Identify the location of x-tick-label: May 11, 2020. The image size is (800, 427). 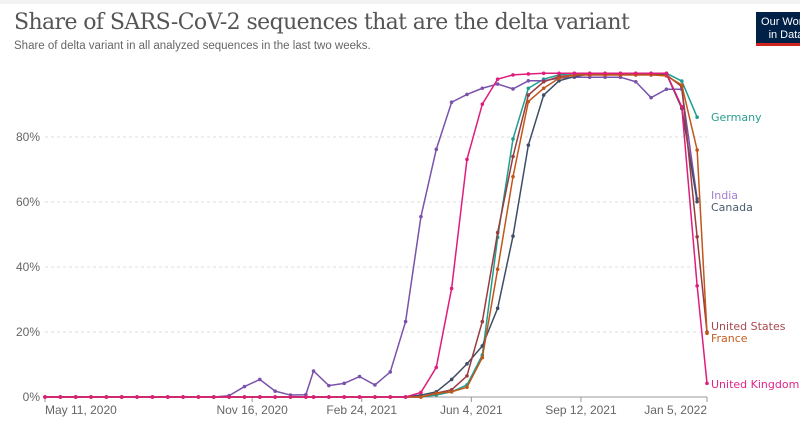
(81, 410).